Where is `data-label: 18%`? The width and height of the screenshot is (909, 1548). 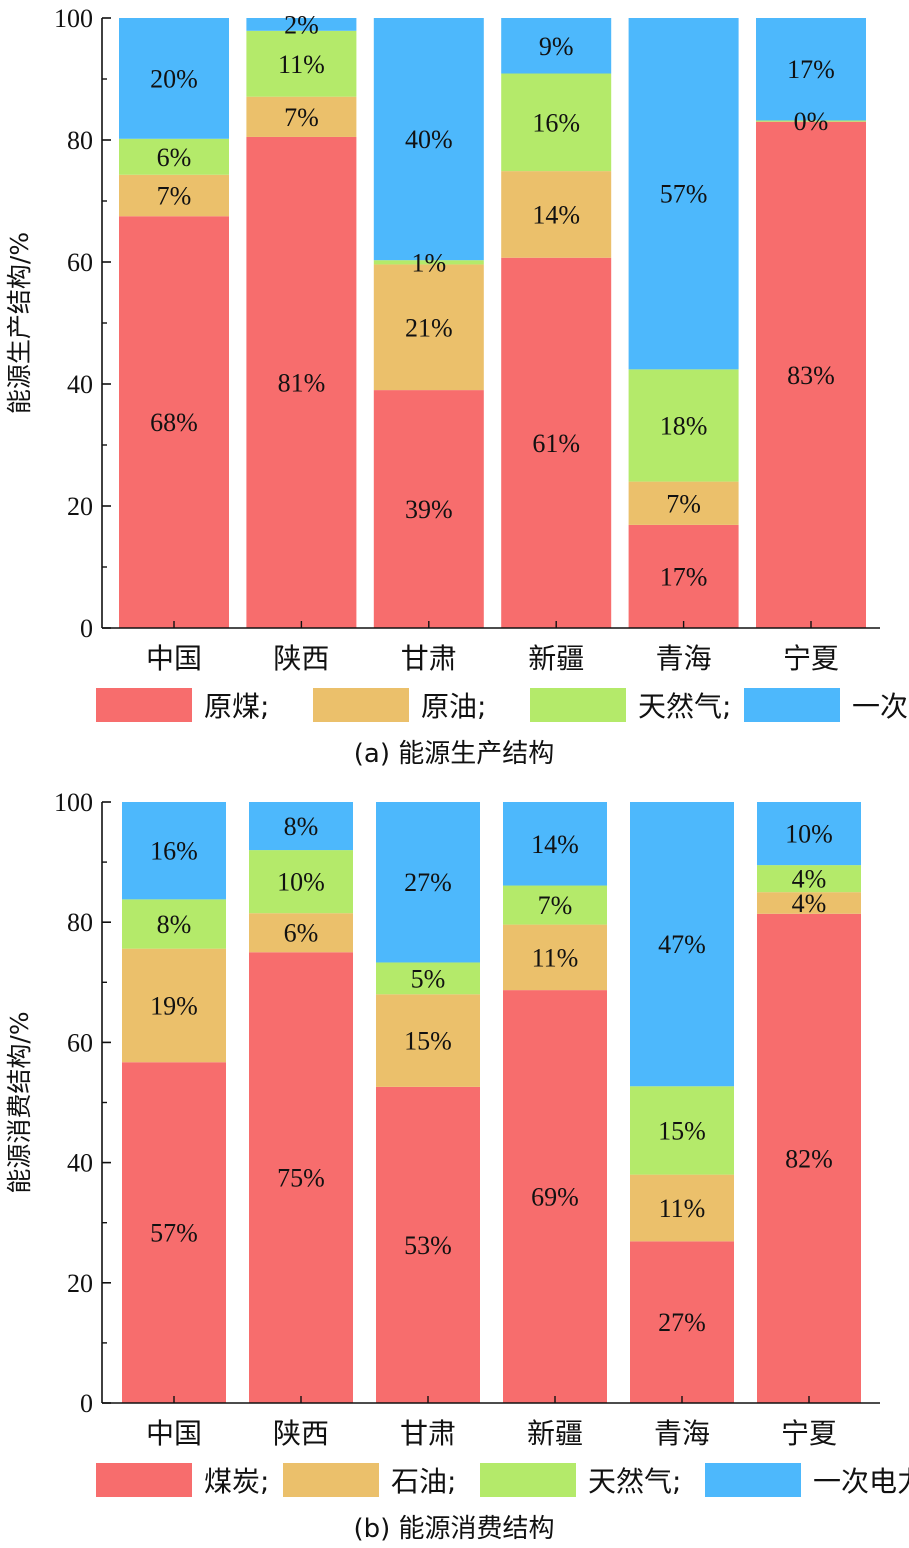
data-label: 18% is located at coordinates (684, 425).